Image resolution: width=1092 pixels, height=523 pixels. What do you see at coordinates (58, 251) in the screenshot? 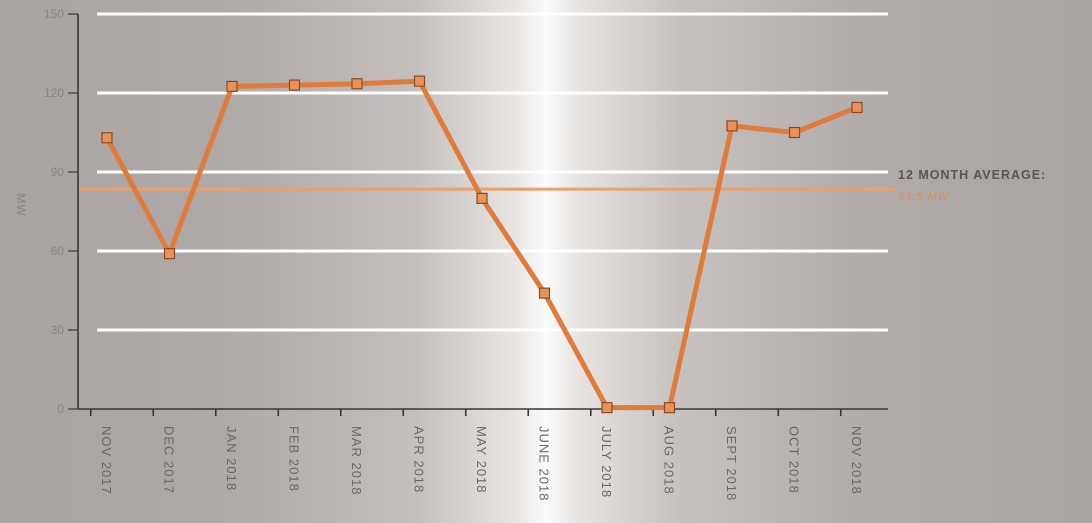
I see `y-tick-label: 60` at bounding box center [58, 251].